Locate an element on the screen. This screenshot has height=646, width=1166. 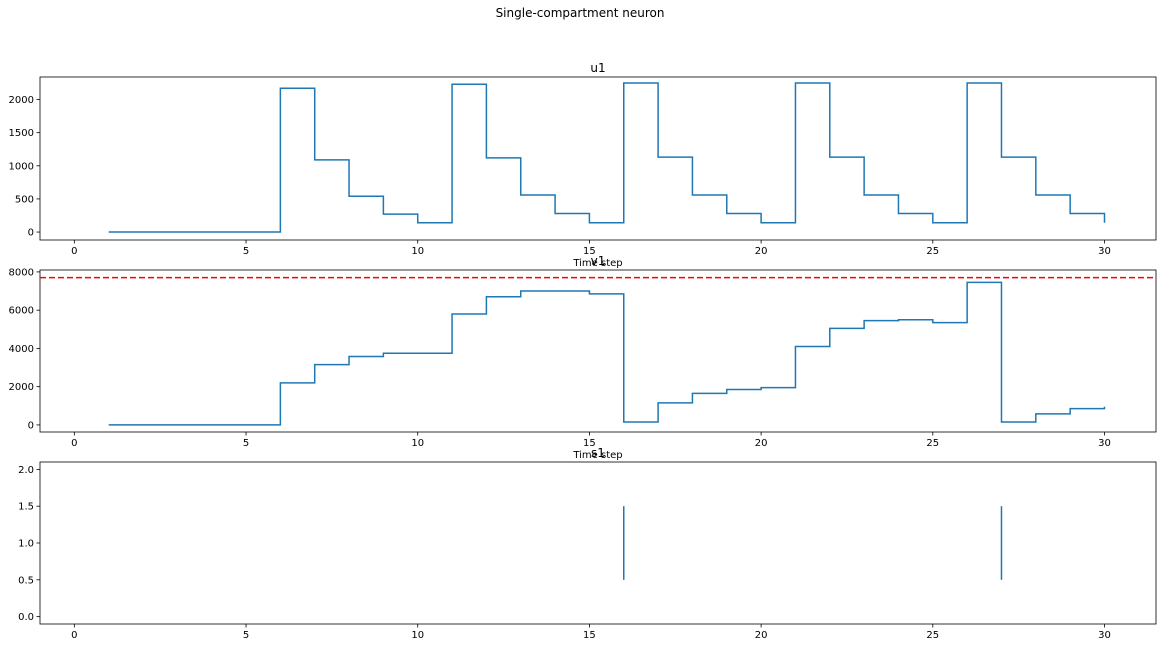
y-tick-label: 6000 is located at coordinates (21, 311).